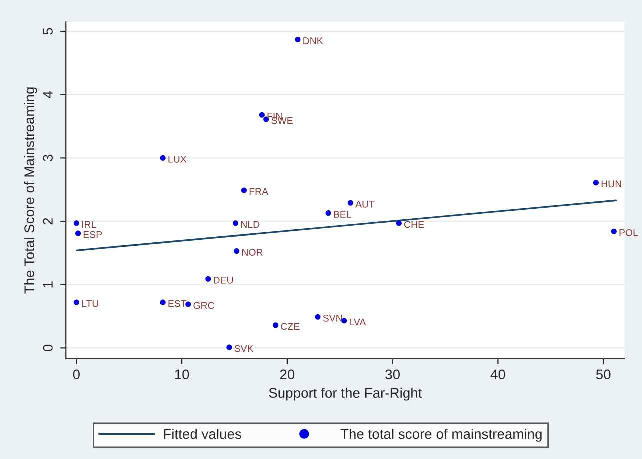 The width and height of the screenshot is (642, 459). I want to click on annotation: EST, so click(177, 304).